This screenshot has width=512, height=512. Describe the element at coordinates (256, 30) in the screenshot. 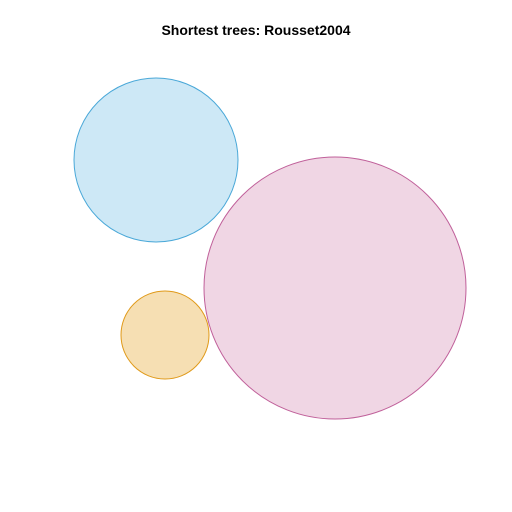

I see `chart-title: Shortest trees: Rousset2004` at that location.